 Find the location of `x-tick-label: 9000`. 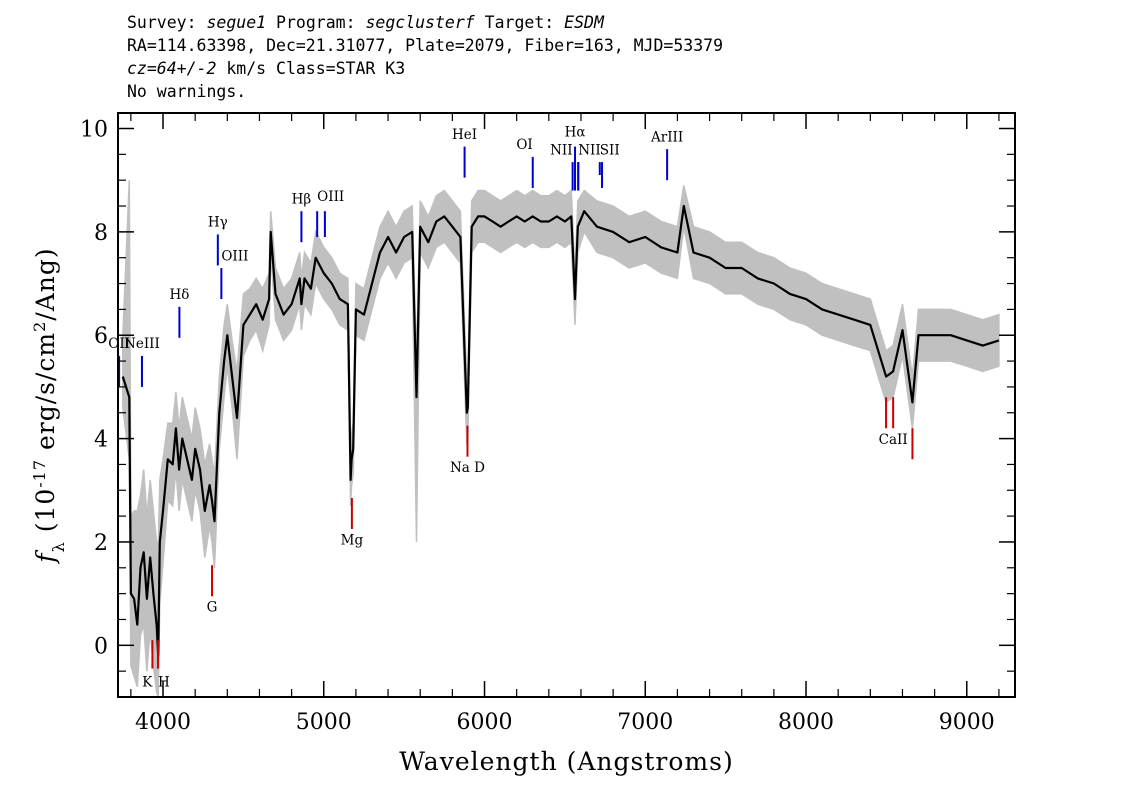

x-tick-label: 9000 is located at coordinates (967, 722).